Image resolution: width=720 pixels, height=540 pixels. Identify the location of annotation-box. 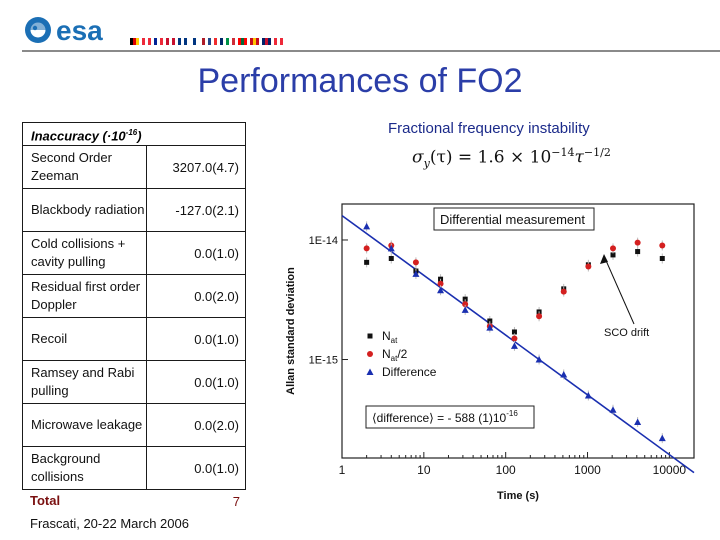
(514, 219).